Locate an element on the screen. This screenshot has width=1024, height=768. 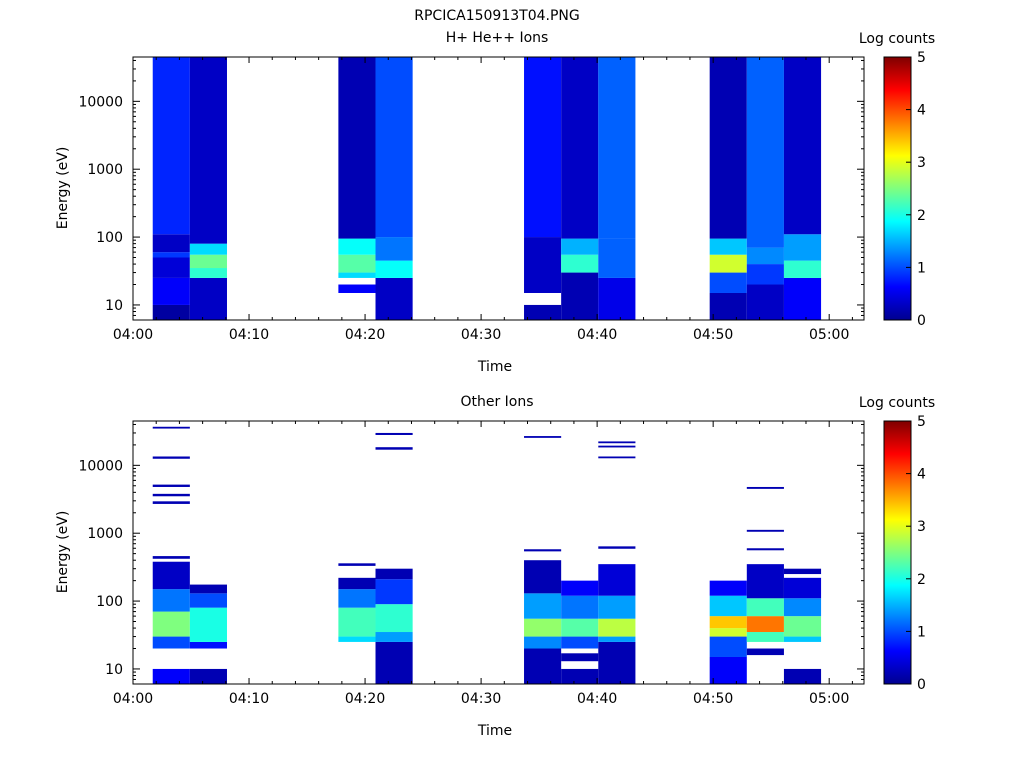
y-tick-label: 10000 is located at coordinates (100, 466).